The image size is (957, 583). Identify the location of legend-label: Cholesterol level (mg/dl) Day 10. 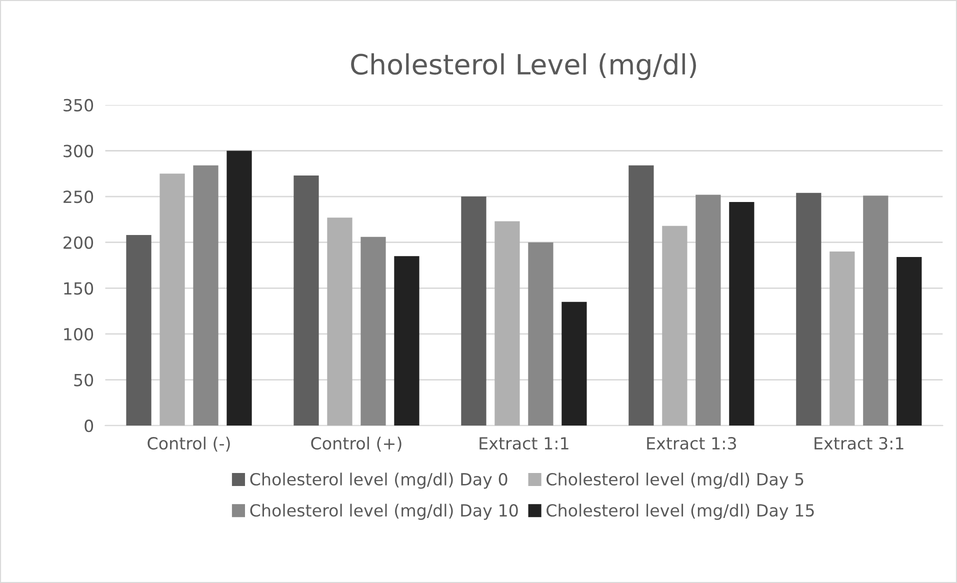
(384, 512).